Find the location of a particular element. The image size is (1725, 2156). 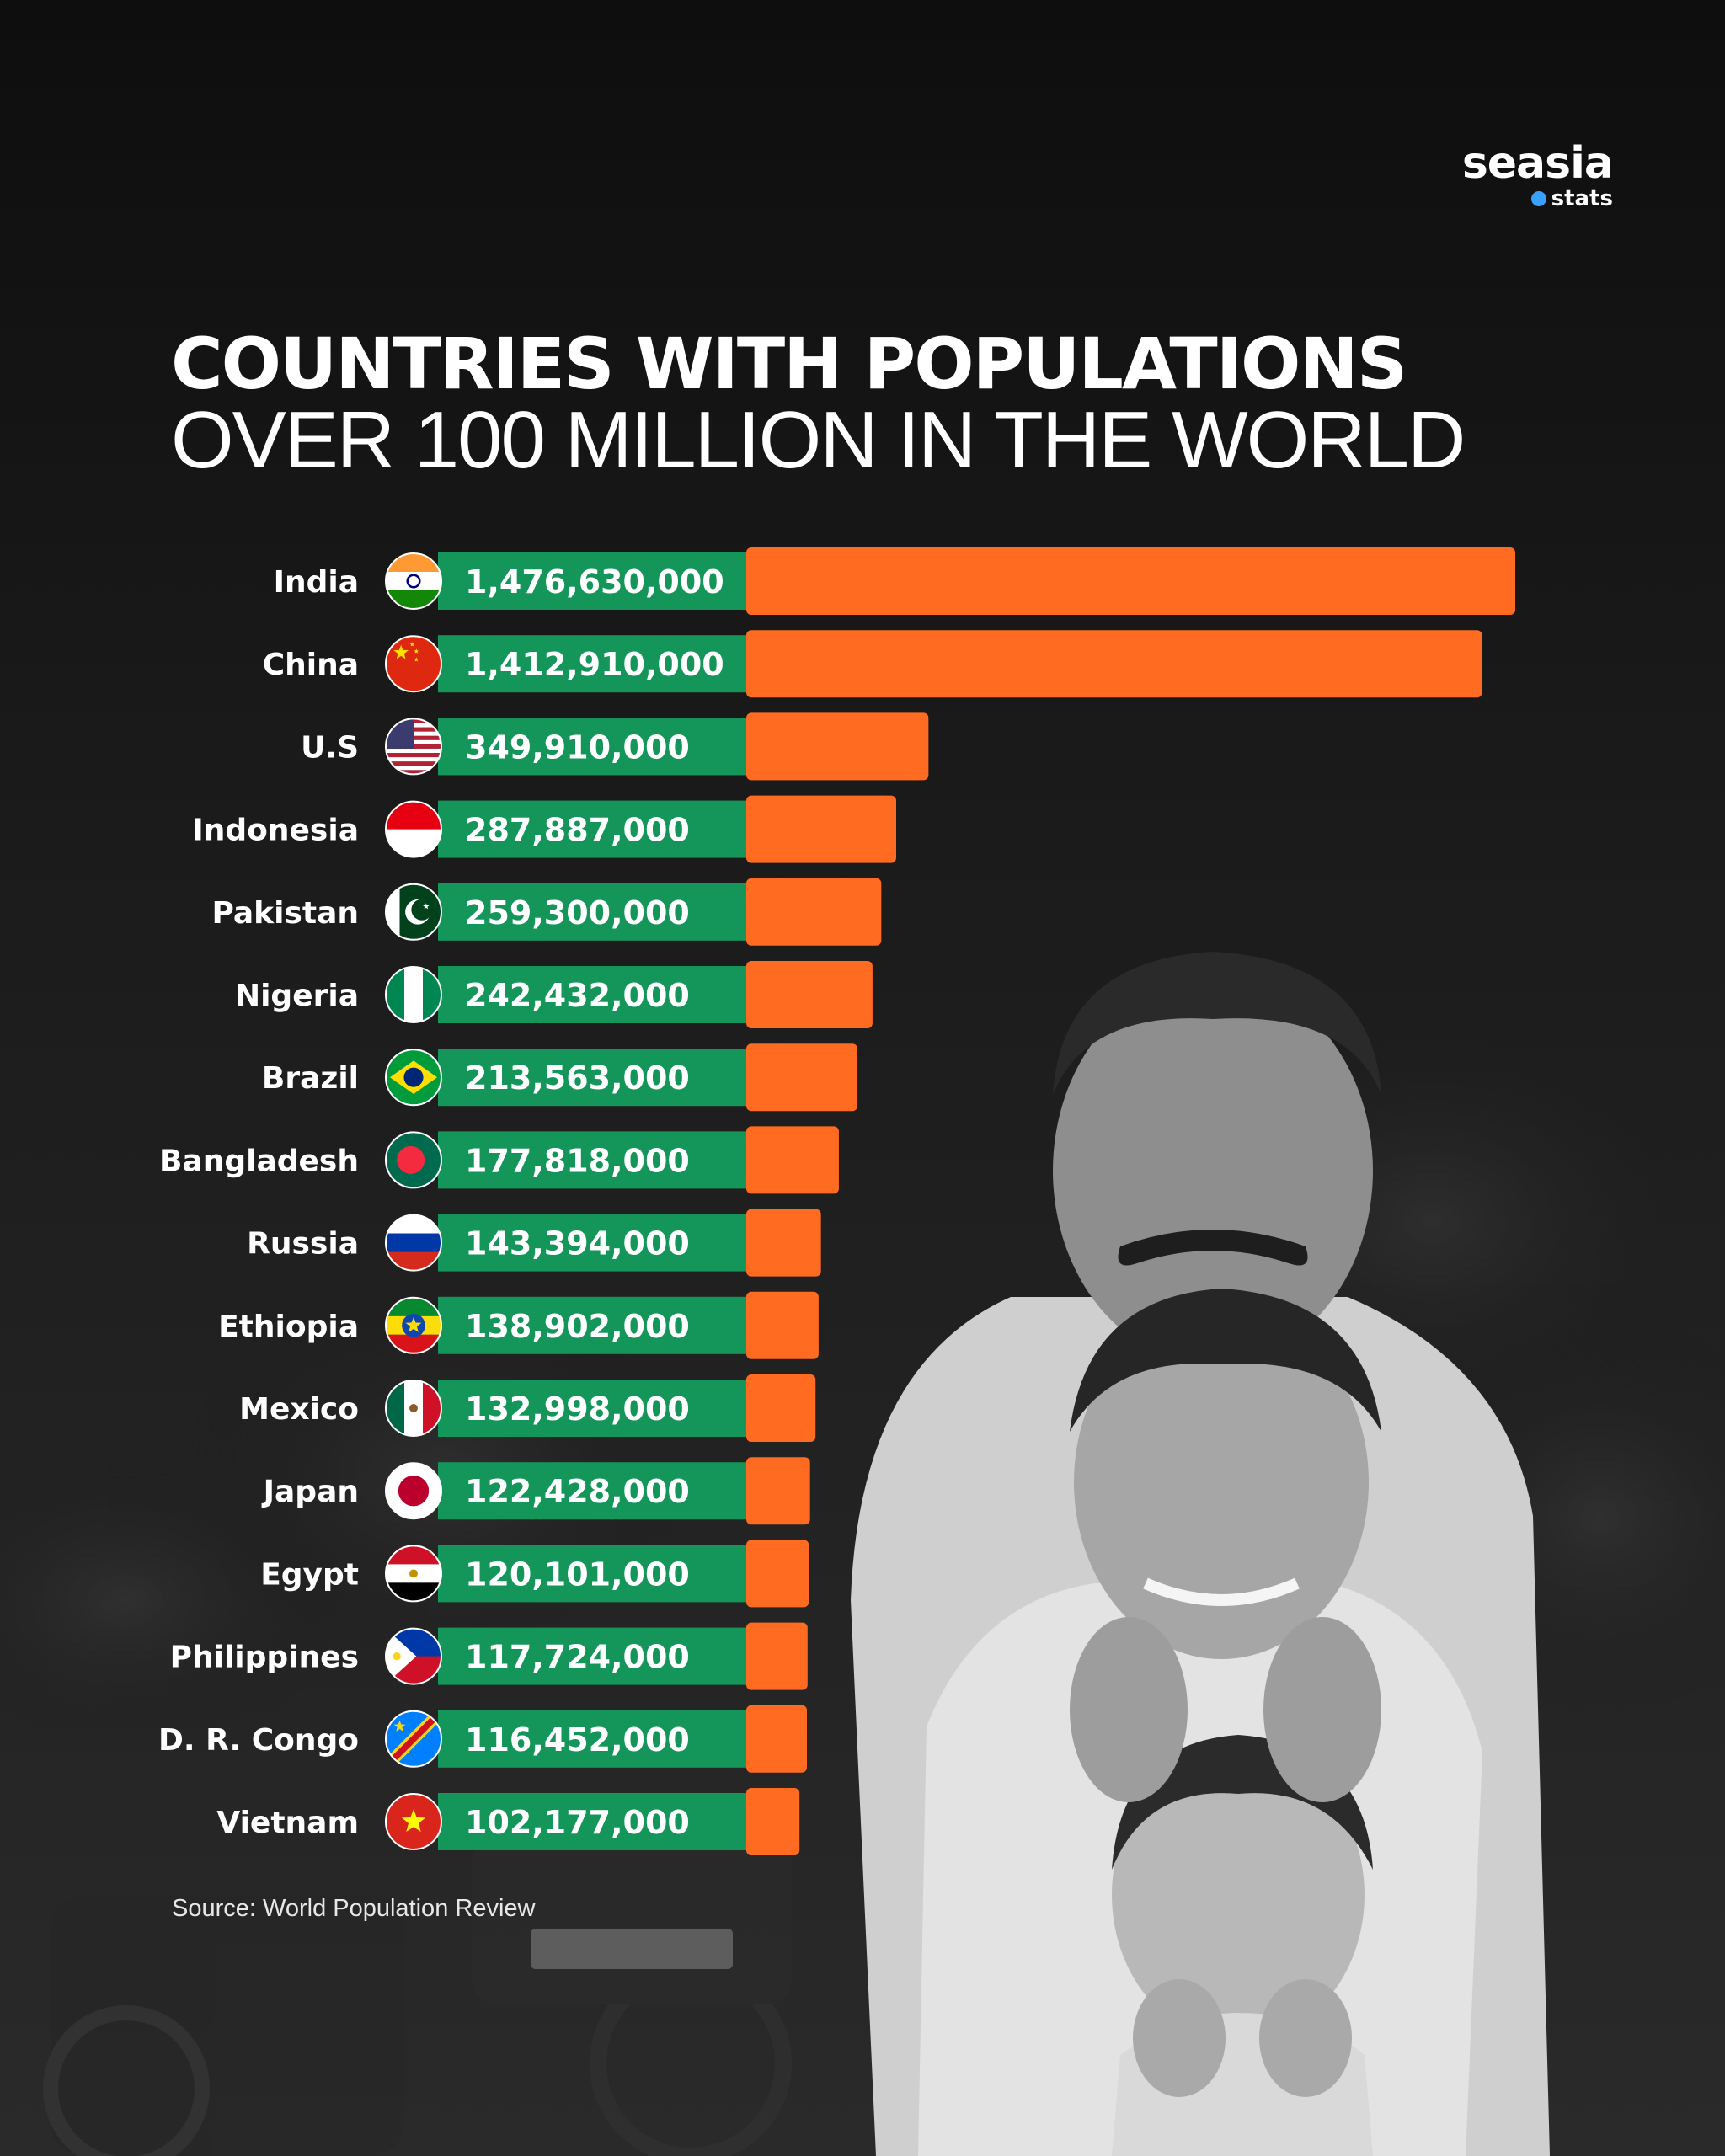

data-label: 143,394,000 is located at coordinates (577, 1243).